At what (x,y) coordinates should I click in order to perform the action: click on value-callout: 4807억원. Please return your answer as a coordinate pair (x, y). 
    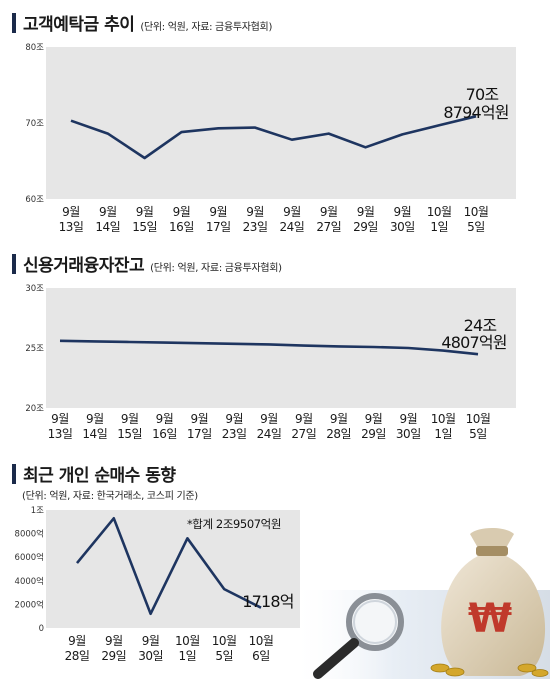
    Looking at the image, I should click on (473, 342).